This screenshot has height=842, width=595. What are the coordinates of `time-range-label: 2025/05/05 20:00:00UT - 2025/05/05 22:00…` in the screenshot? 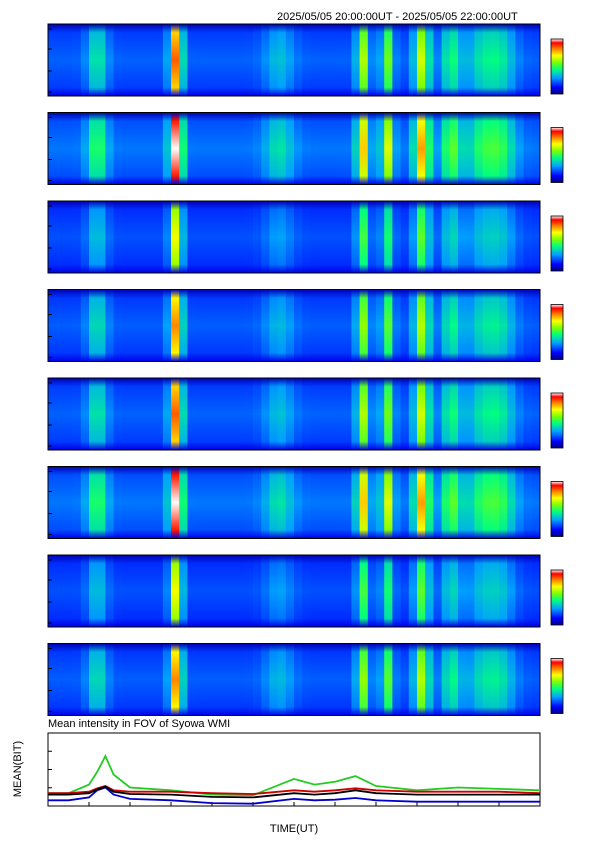 It's located at (397, 17).